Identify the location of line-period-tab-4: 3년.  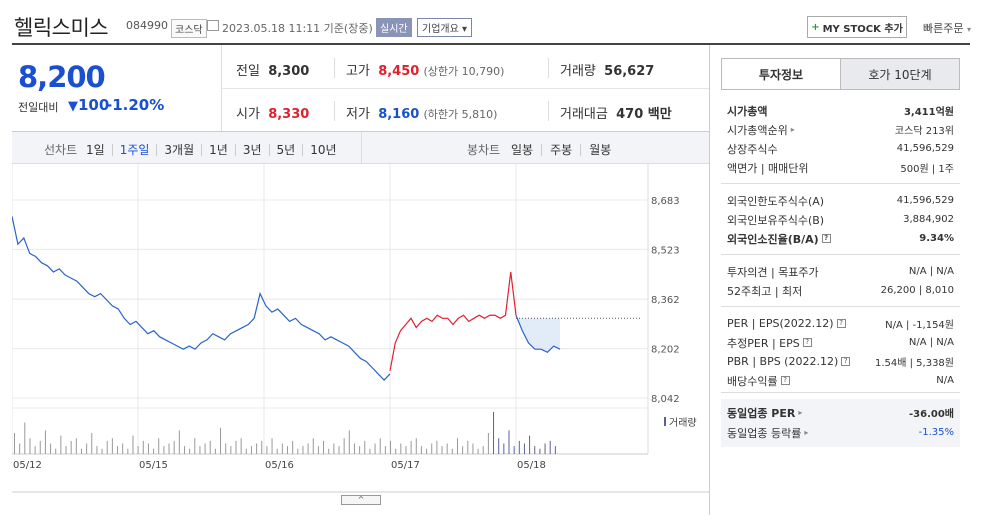
(252, 150).